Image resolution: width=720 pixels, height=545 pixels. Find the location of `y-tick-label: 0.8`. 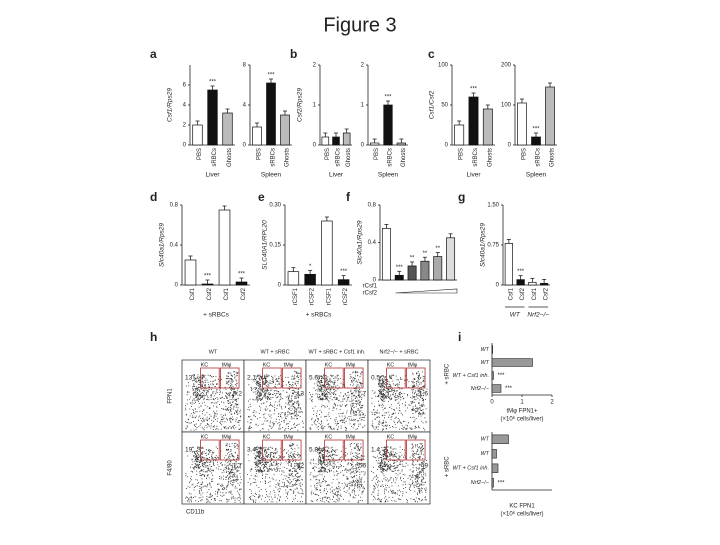

y-tick-label: 0.8 is located at coordinates (174, 206).